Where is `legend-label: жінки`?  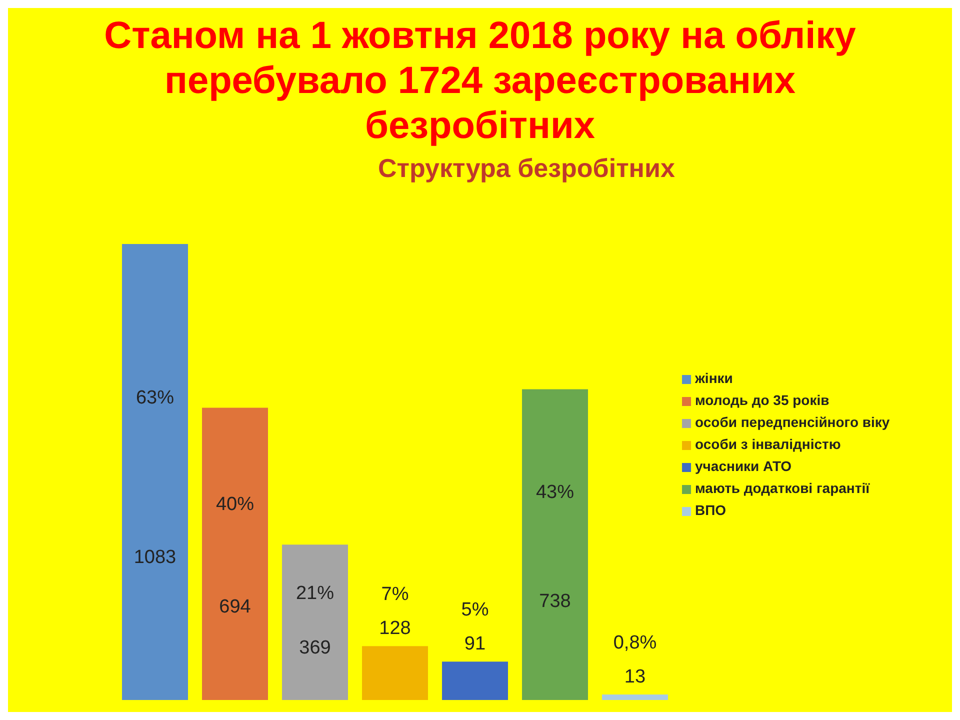 legend-label: жінки is located at coordinates (714, 378).